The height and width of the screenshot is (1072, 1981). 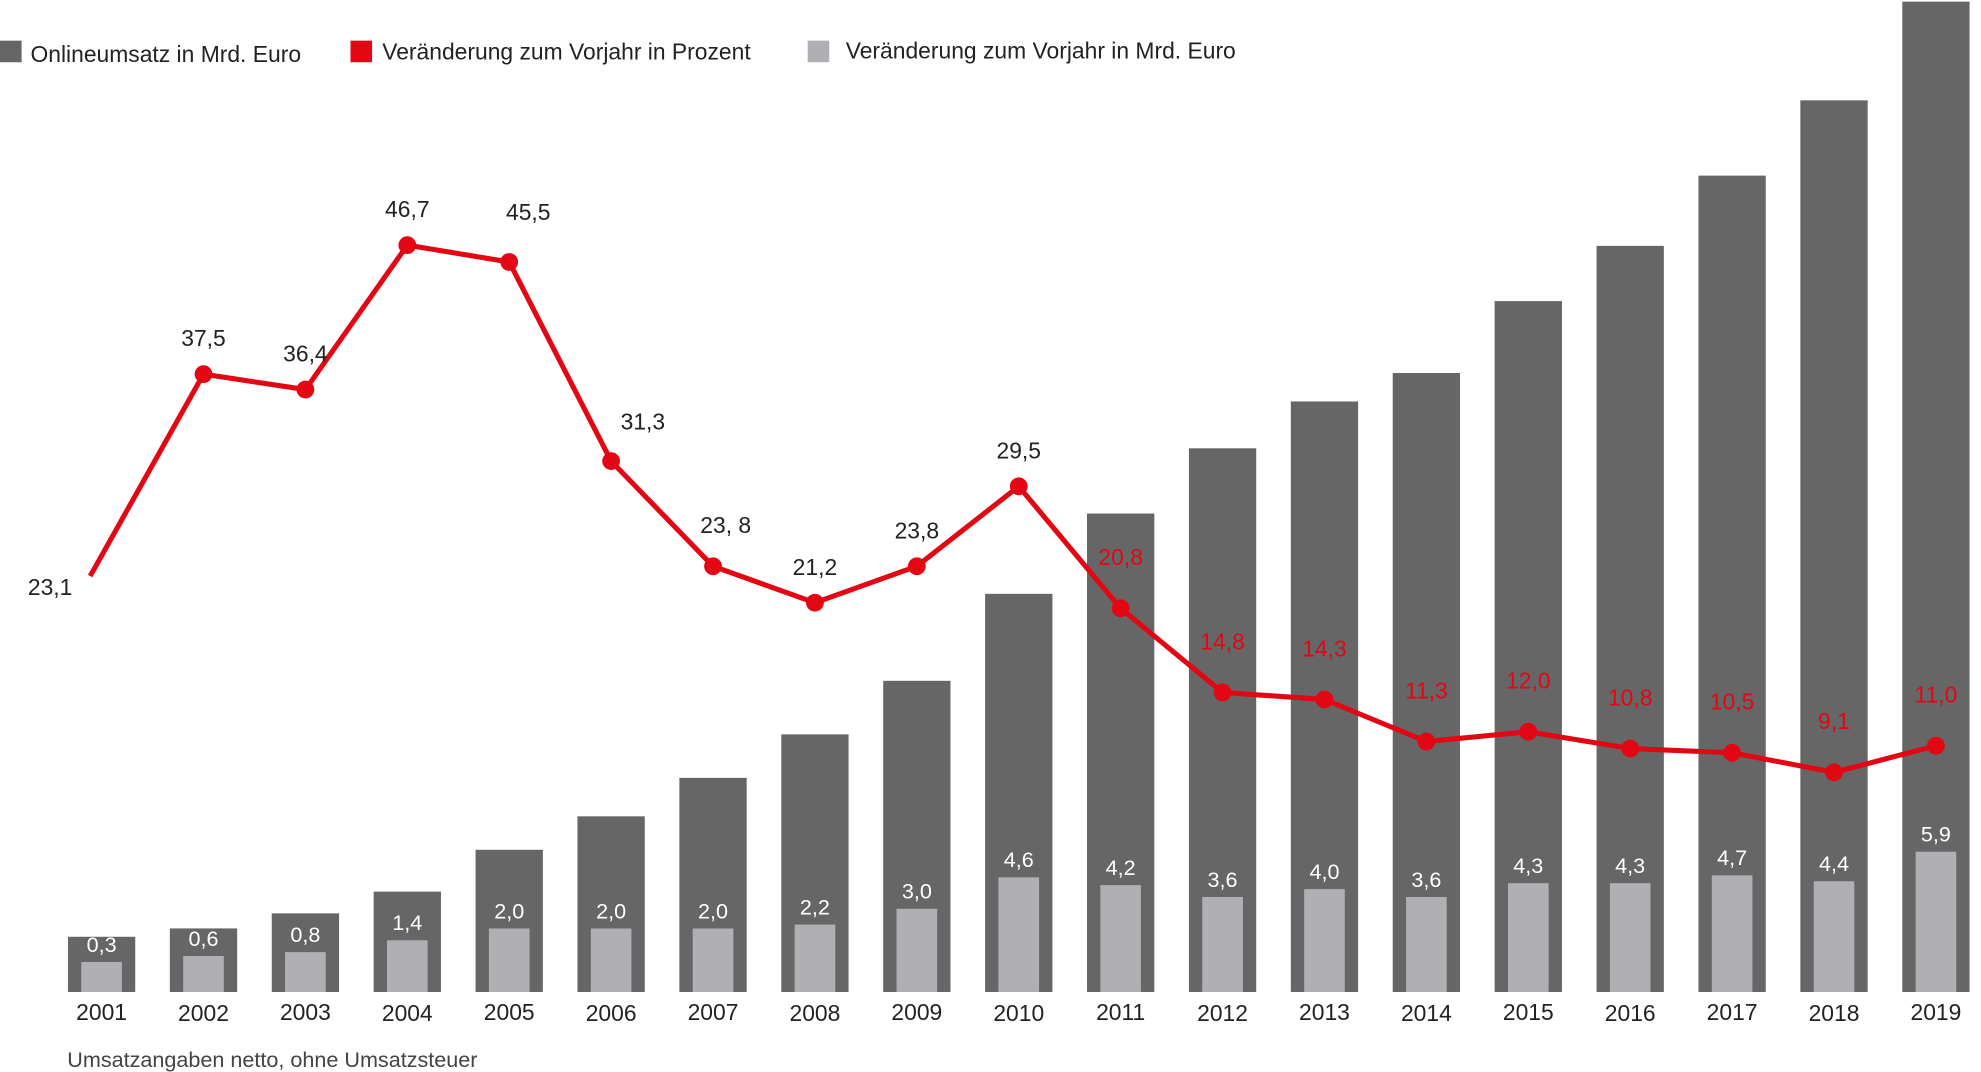 What do you see at coordinates (1834, 721) in the screenshot?
I see `percent-label: 9,1` at bounding box center [1834, 721].